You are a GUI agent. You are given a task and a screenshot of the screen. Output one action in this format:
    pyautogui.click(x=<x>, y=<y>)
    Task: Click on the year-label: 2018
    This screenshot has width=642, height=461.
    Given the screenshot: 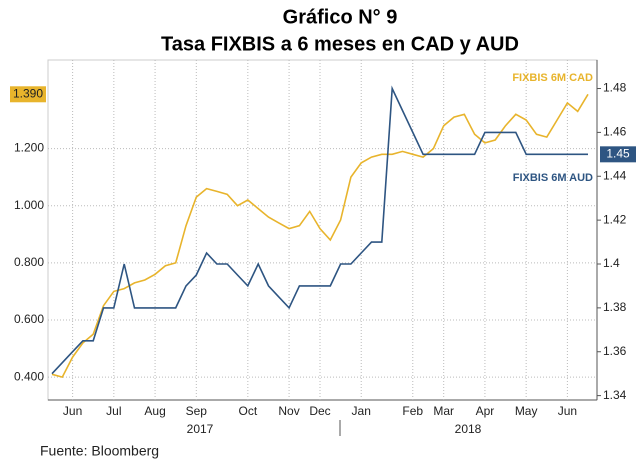 What is the action you would take?
    pyautogui.click(x=468, y=429)
    